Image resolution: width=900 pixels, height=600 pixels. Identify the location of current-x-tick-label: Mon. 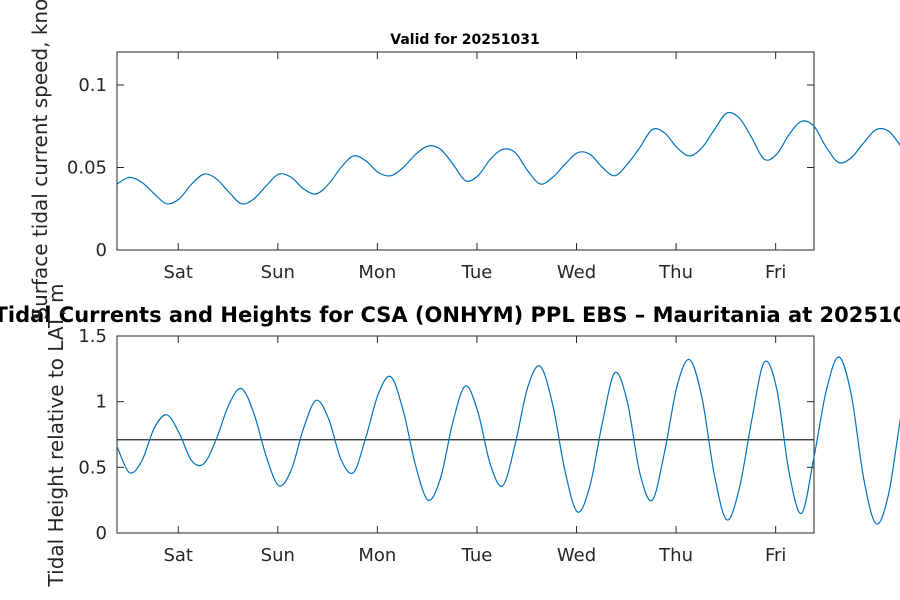
(377, 272).